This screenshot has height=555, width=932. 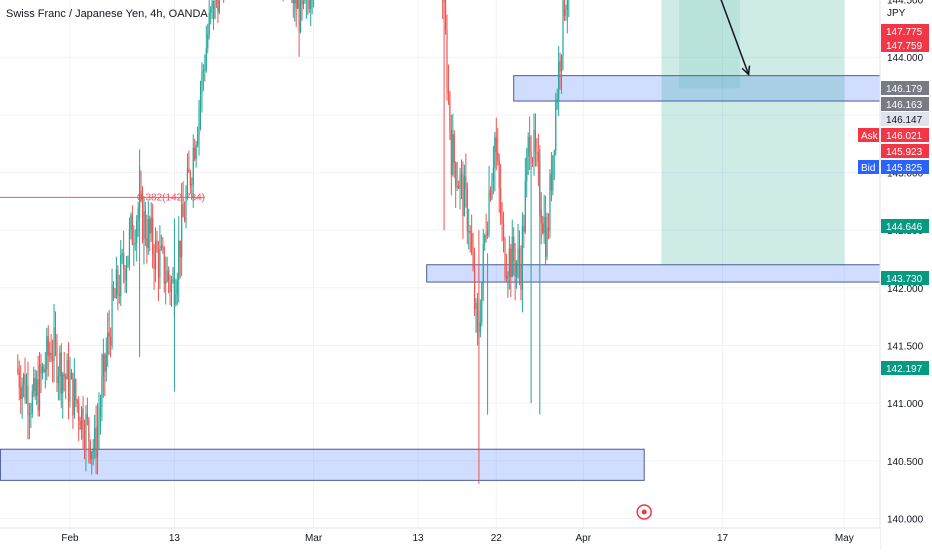 I want to click on partial-target-zone, so click(x=709, y=44).